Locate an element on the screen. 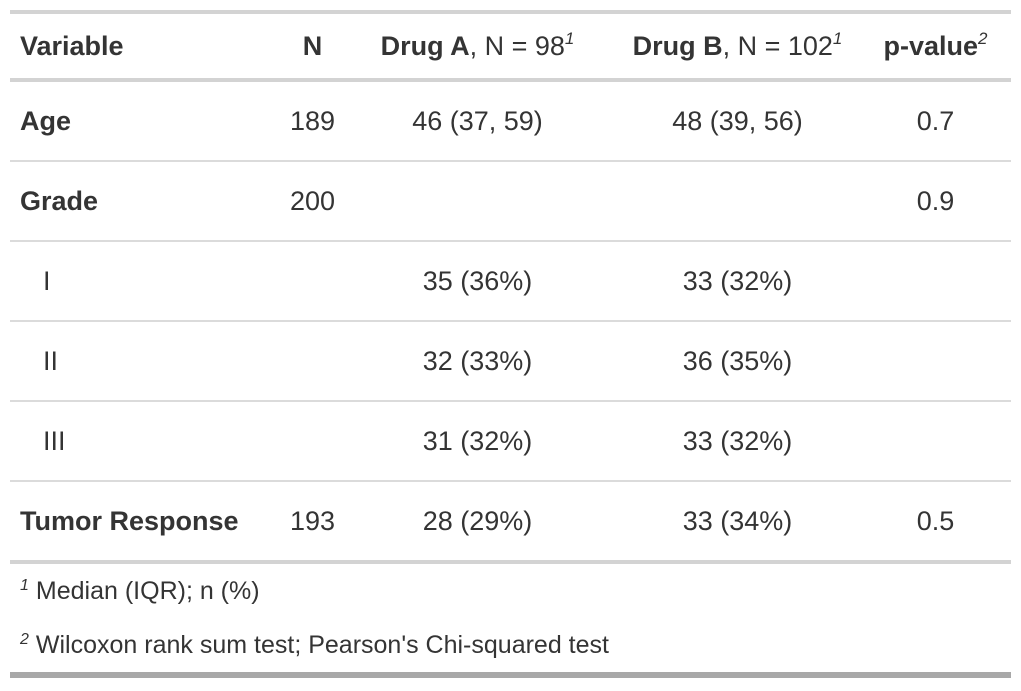  cell-n: 189 is located at coordinates (312, 121).